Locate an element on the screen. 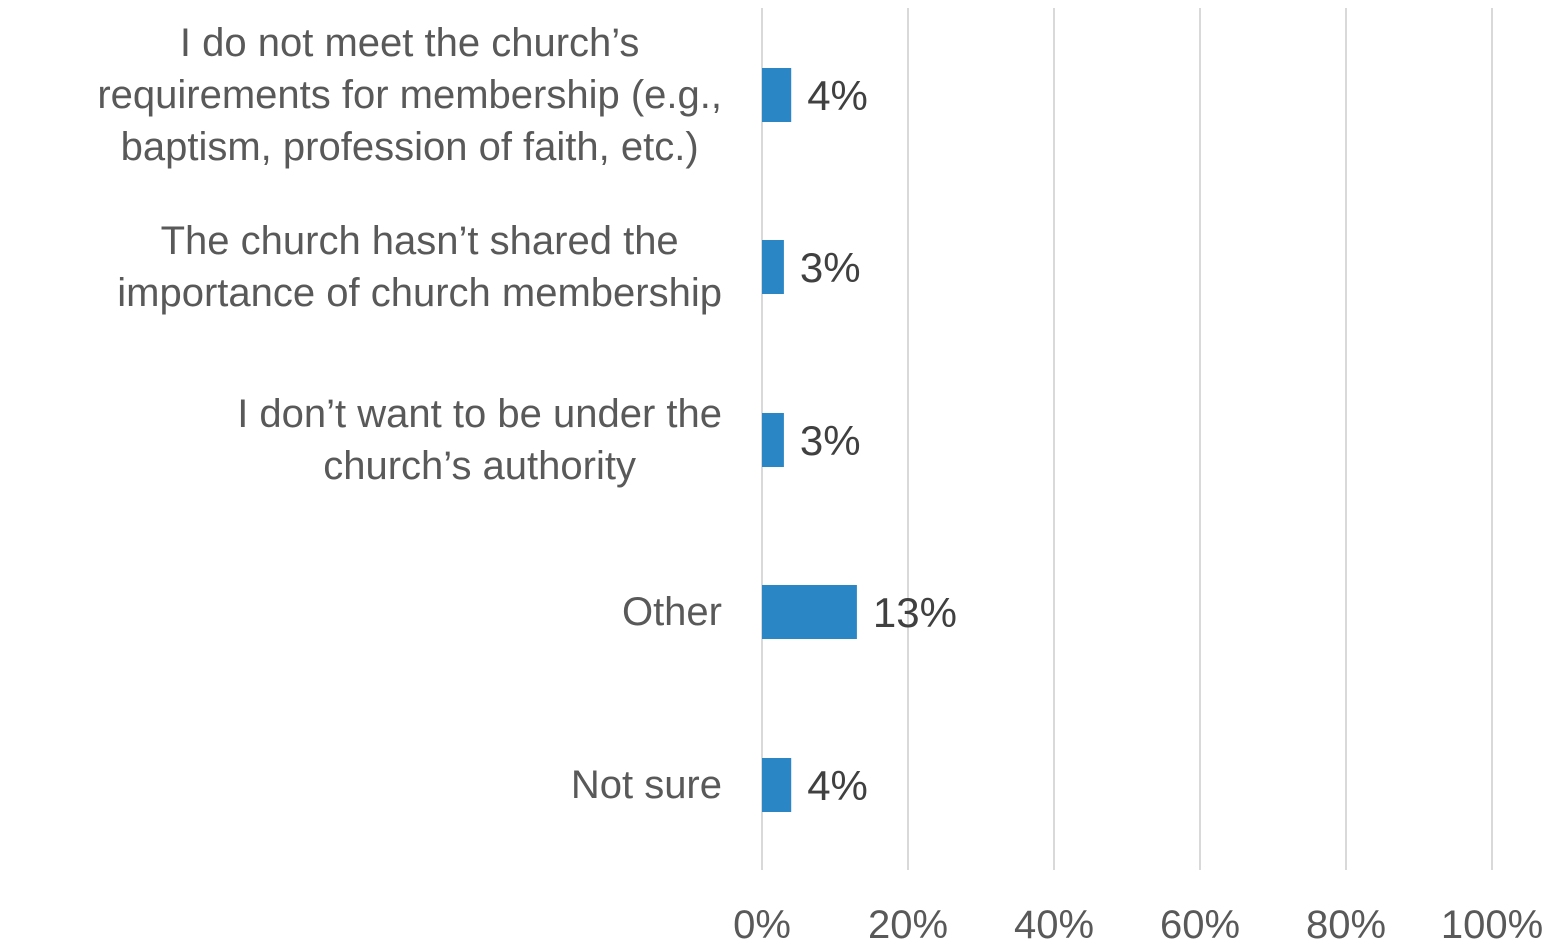  data-labels: 4% 3% 3% 13% 4% is located at coordinates (878, 440).